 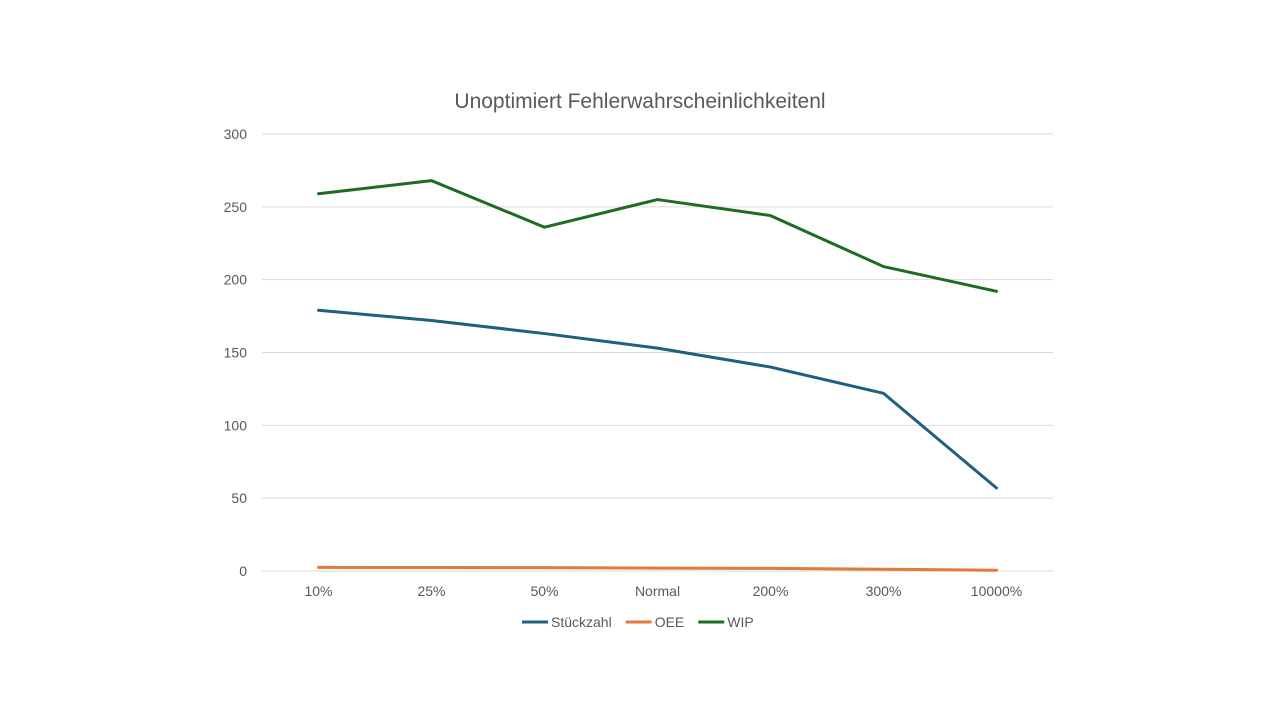 I want to click on x-tick-label: 10%, so click(x=318, y=591).